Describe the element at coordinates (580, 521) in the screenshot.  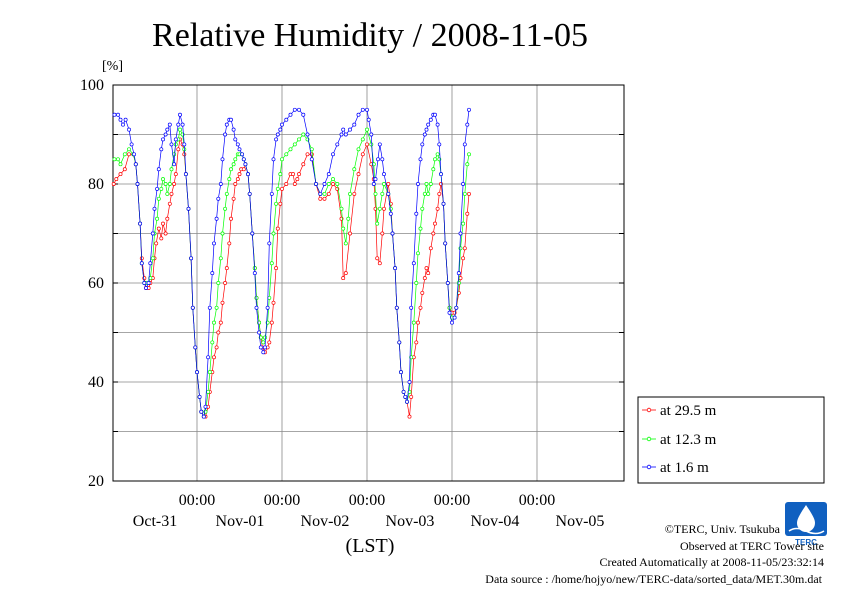
I see `x-day-label-nov05: Nov-05` at that location.